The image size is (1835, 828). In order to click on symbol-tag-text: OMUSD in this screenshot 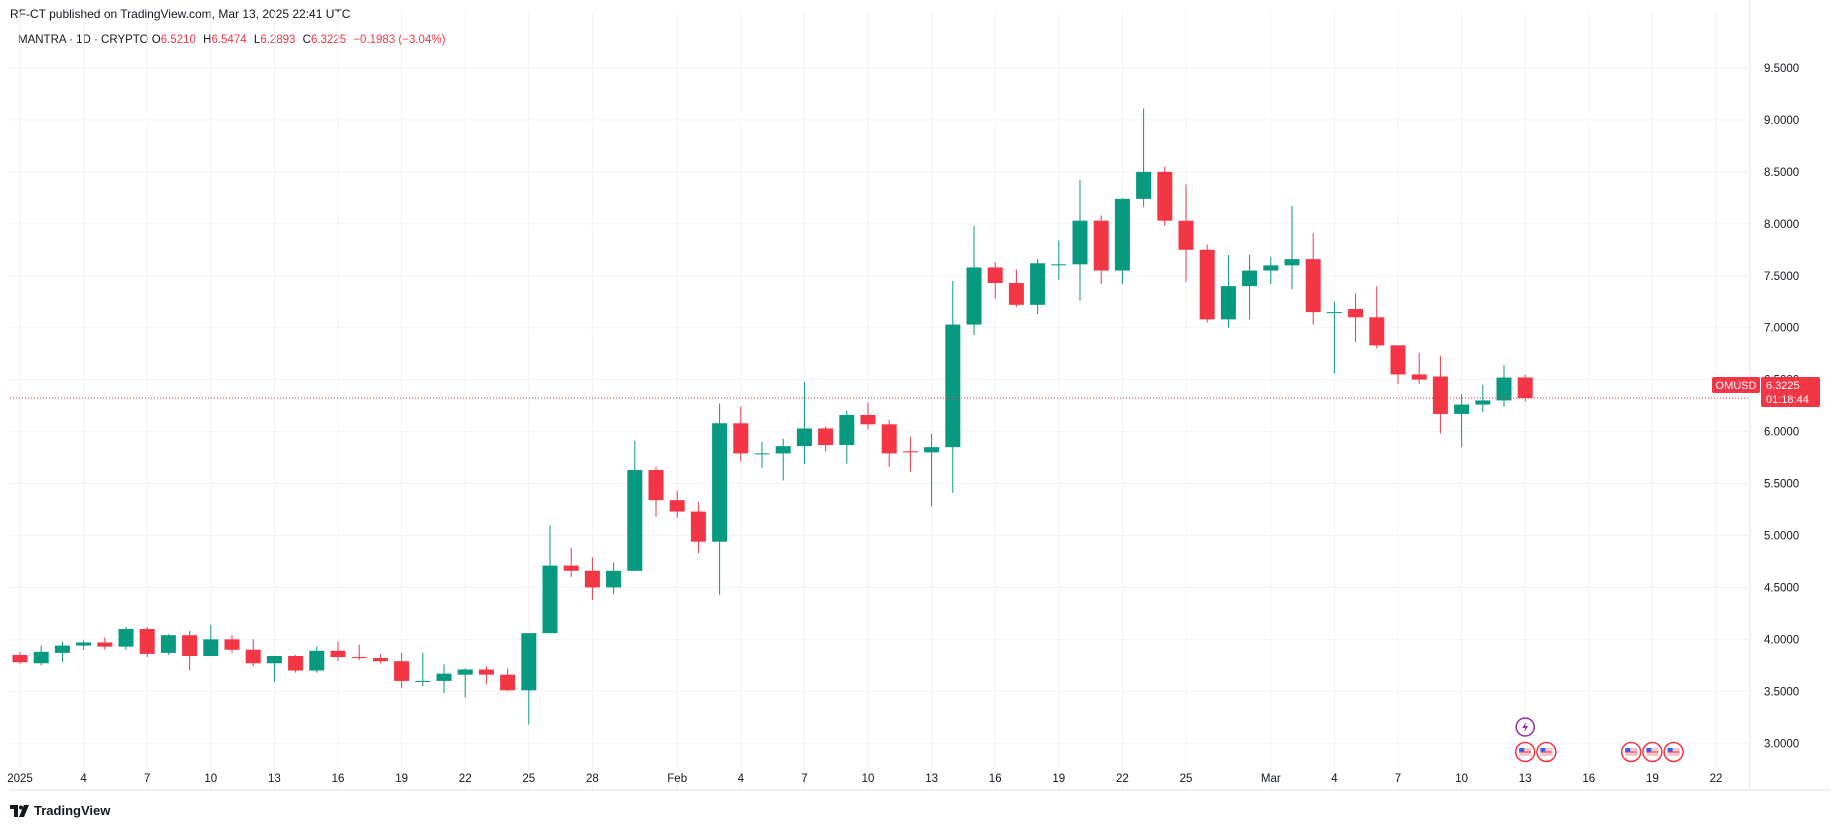, I will do `click(1736, 386)`.